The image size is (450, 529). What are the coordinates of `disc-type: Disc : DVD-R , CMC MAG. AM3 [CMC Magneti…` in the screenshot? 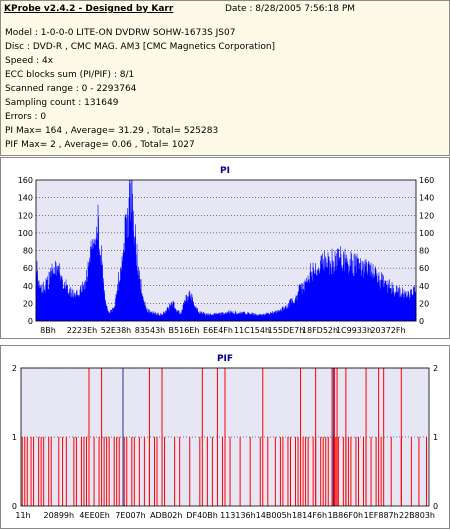 It's located at (140, 47).